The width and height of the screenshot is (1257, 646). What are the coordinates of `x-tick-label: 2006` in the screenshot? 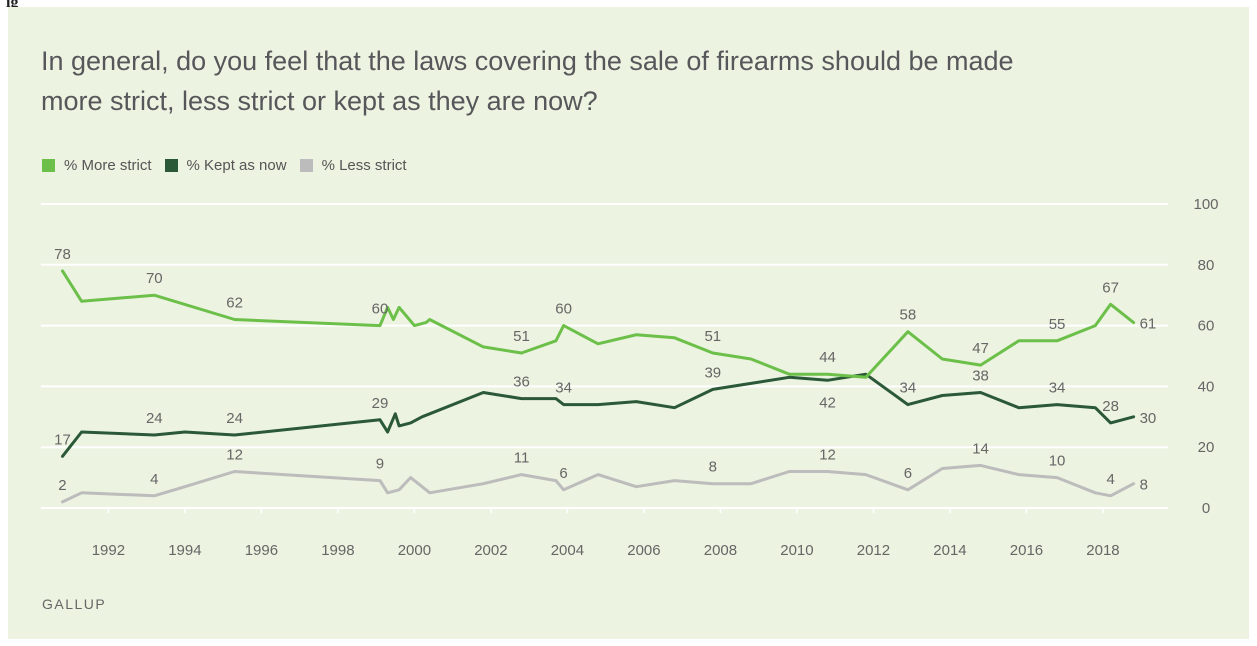 It's located at (643, 550).